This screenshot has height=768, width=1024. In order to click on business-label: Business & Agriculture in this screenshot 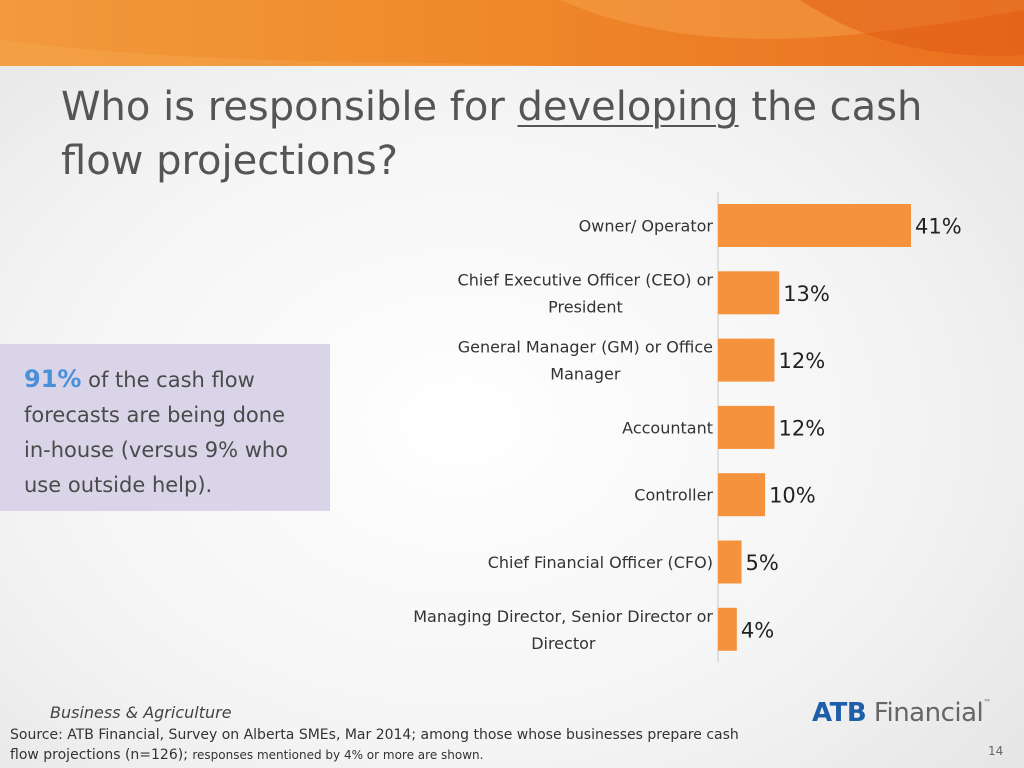, I will do `click(141, 712)`.